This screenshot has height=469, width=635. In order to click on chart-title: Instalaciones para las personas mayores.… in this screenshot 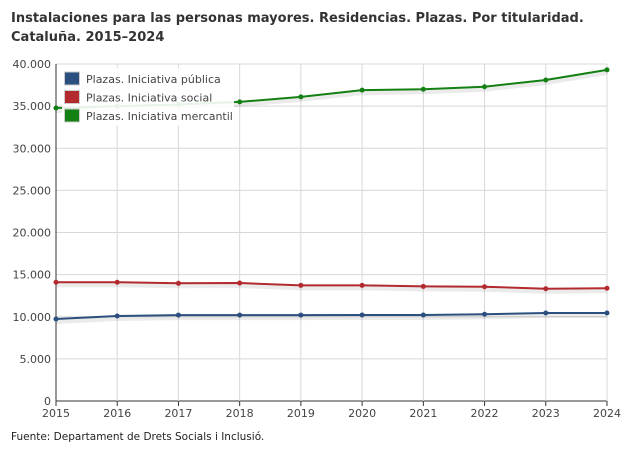, I will do `click(297, 28)`.